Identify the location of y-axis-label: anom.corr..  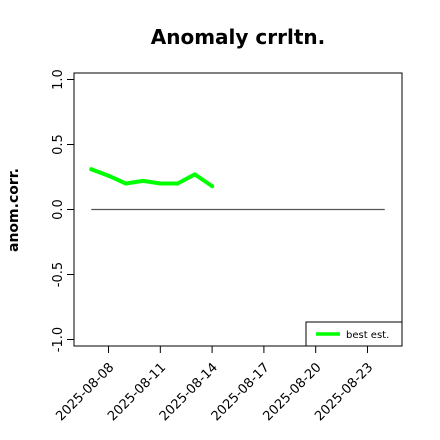
(14, 210).